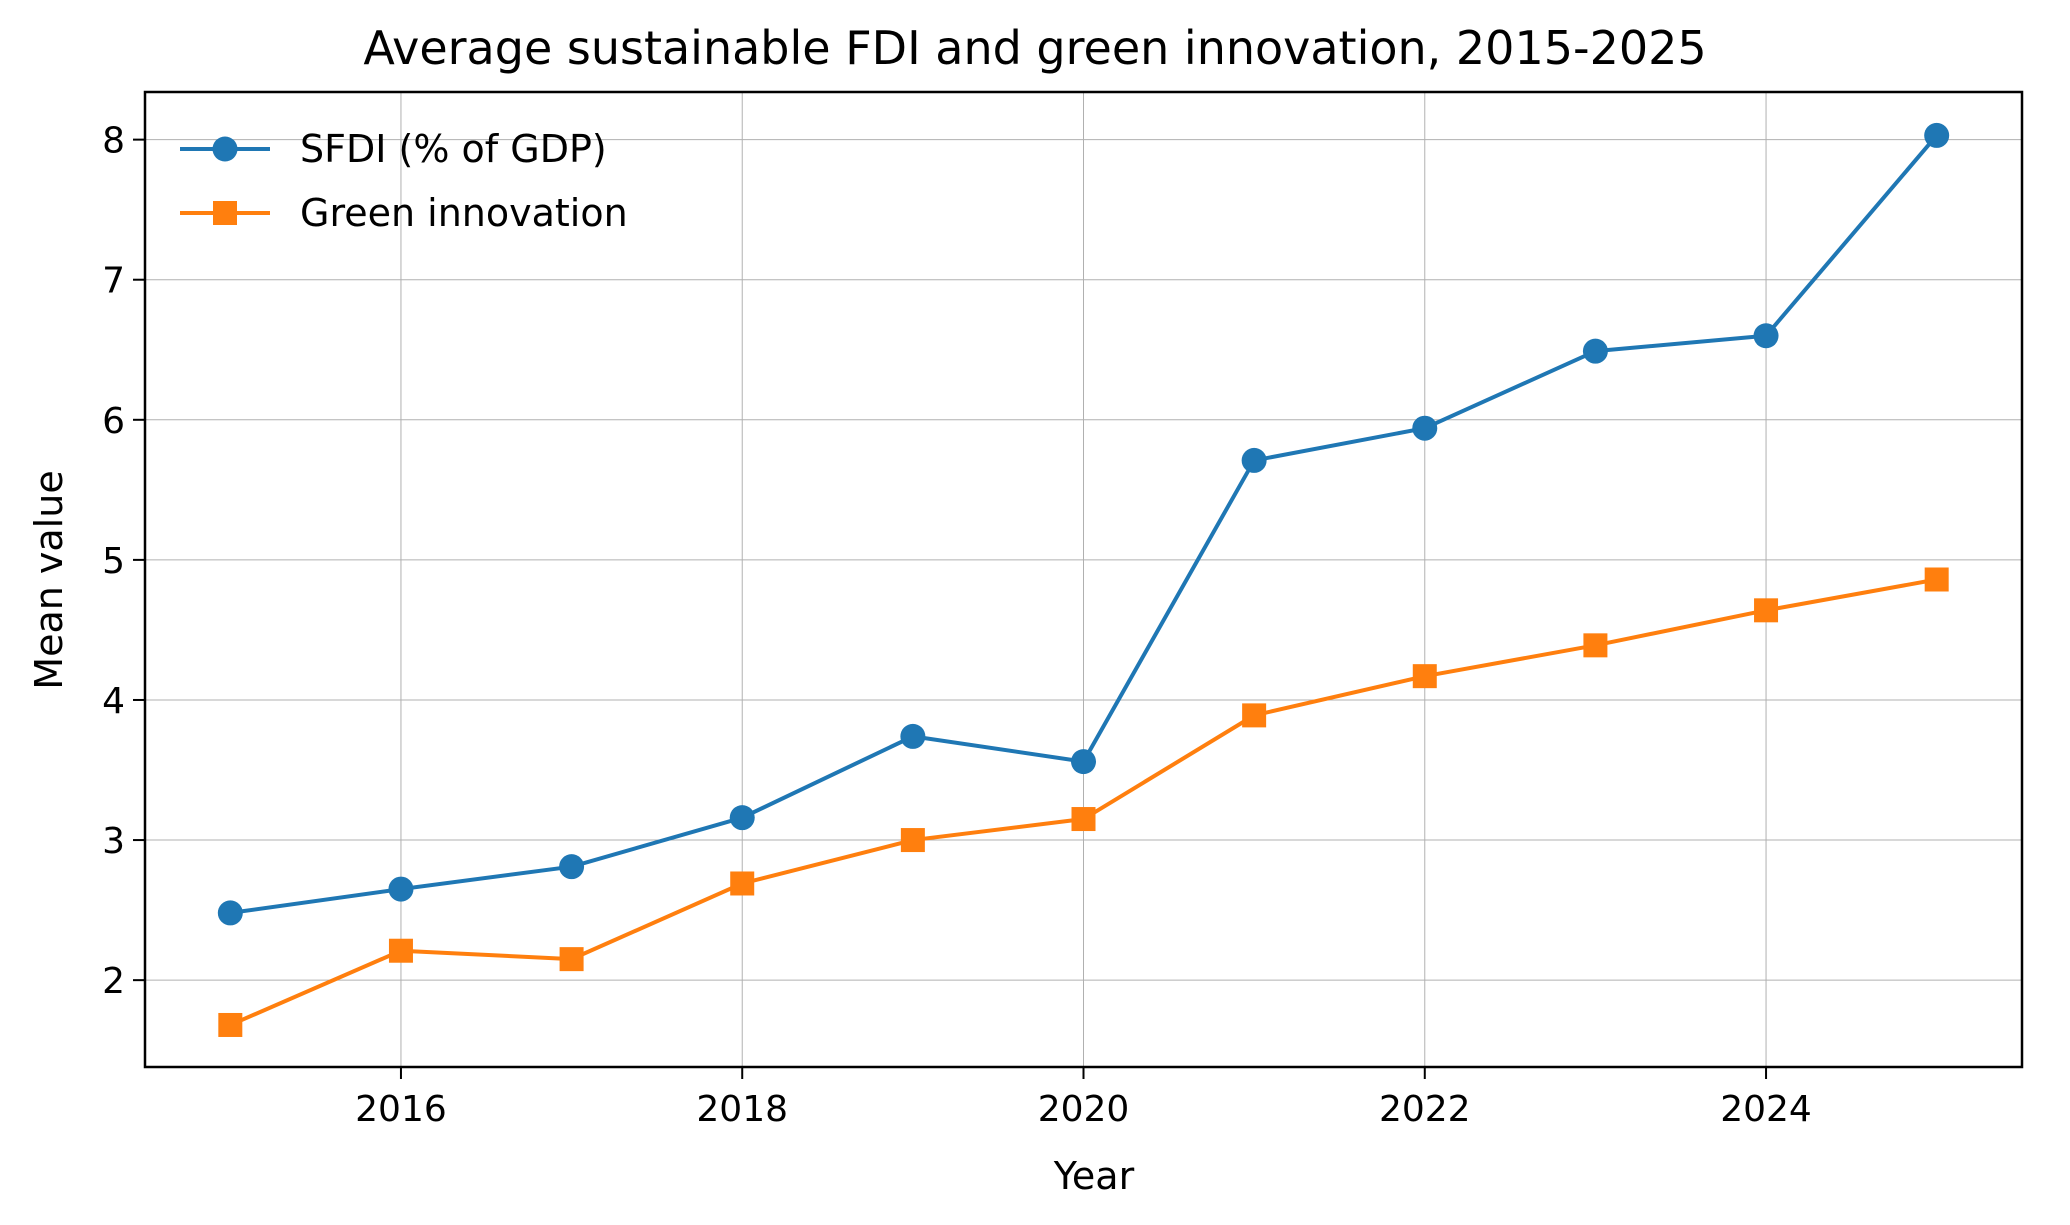 The height and width of the screenshot is (1225, 2070). I want to click on x-axis: 2016 2018 2020 2022 2024, so click(1083, 1098).